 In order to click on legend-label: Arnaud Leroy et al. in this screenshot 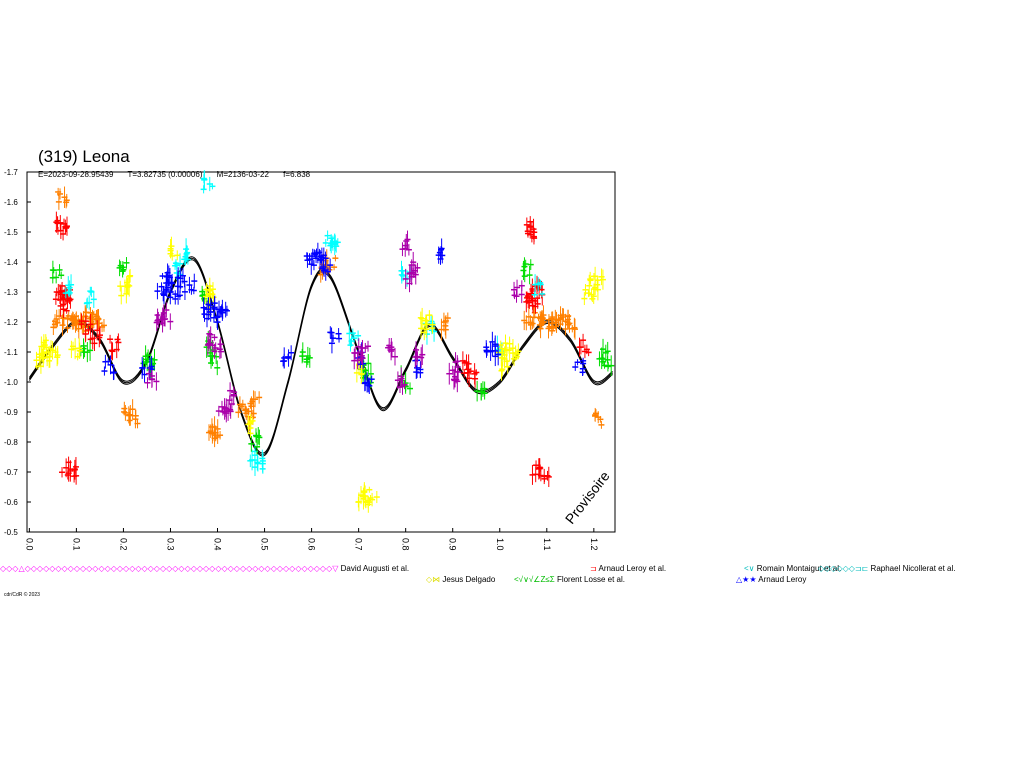, I will do `click(632, 568)`.